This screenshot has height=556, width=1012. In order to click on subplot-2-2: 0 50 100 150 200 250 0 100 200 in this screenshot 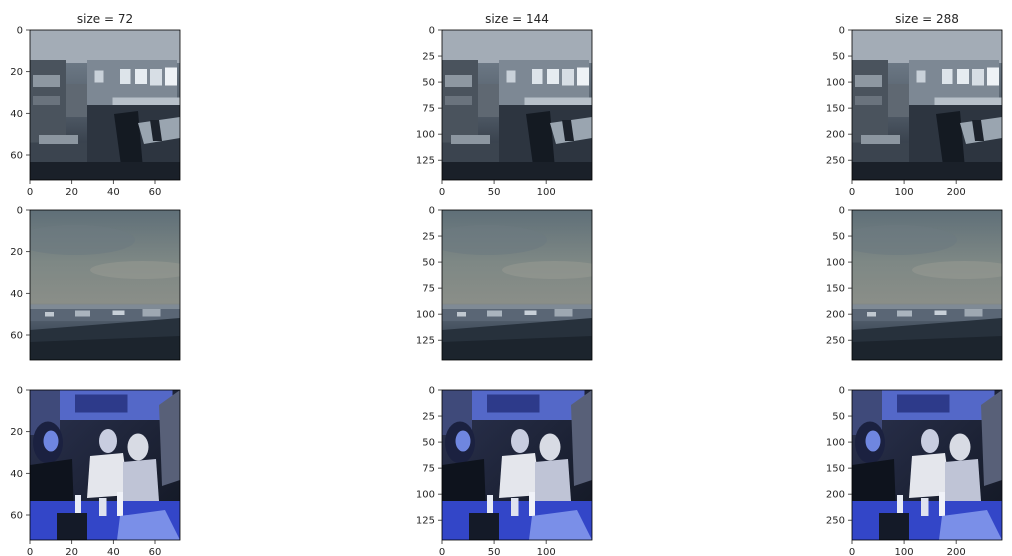, I will do `click(914, 471)`.